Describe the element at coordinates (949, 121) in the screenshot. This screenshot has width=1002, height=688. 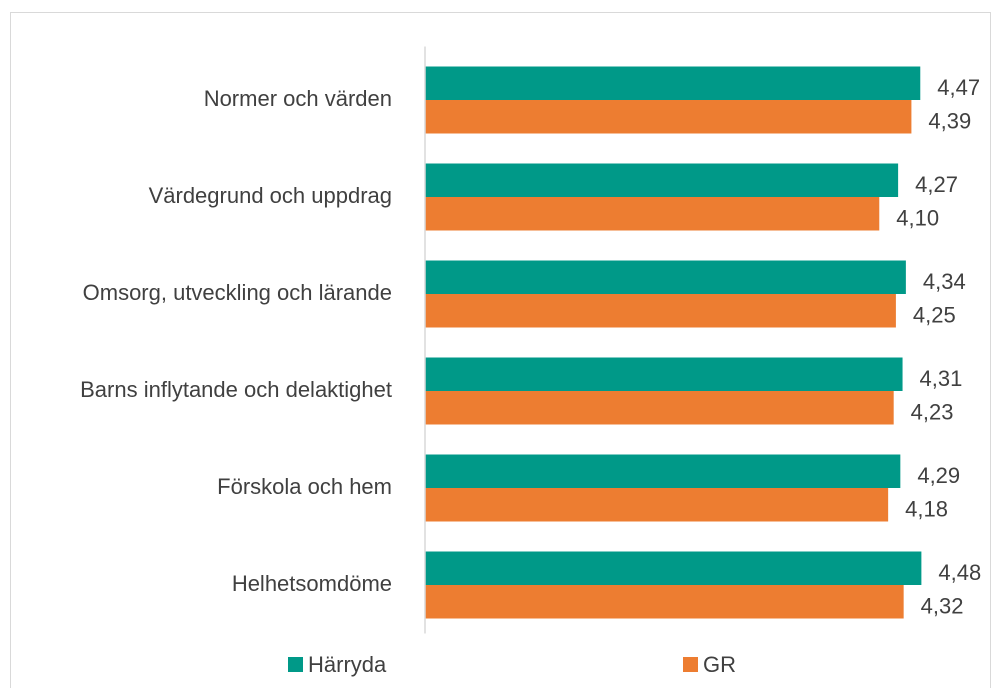
I see `data-label: 4,39` at that location.